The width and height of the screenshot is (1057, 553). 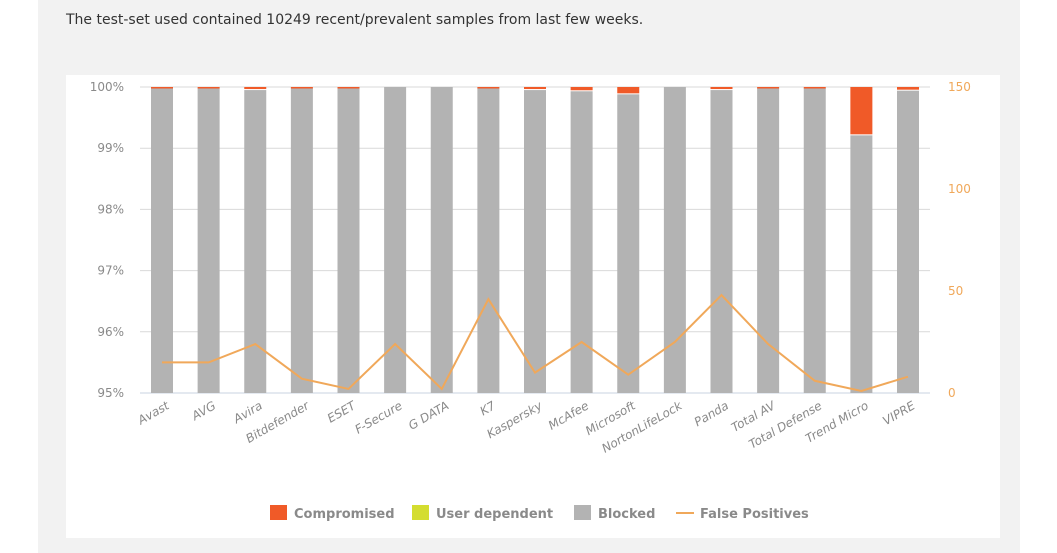 What do you see at coordinates (154, 413) in the screenshot?
I see `x-tick-label: Avast` at bounding box center [154, 413].